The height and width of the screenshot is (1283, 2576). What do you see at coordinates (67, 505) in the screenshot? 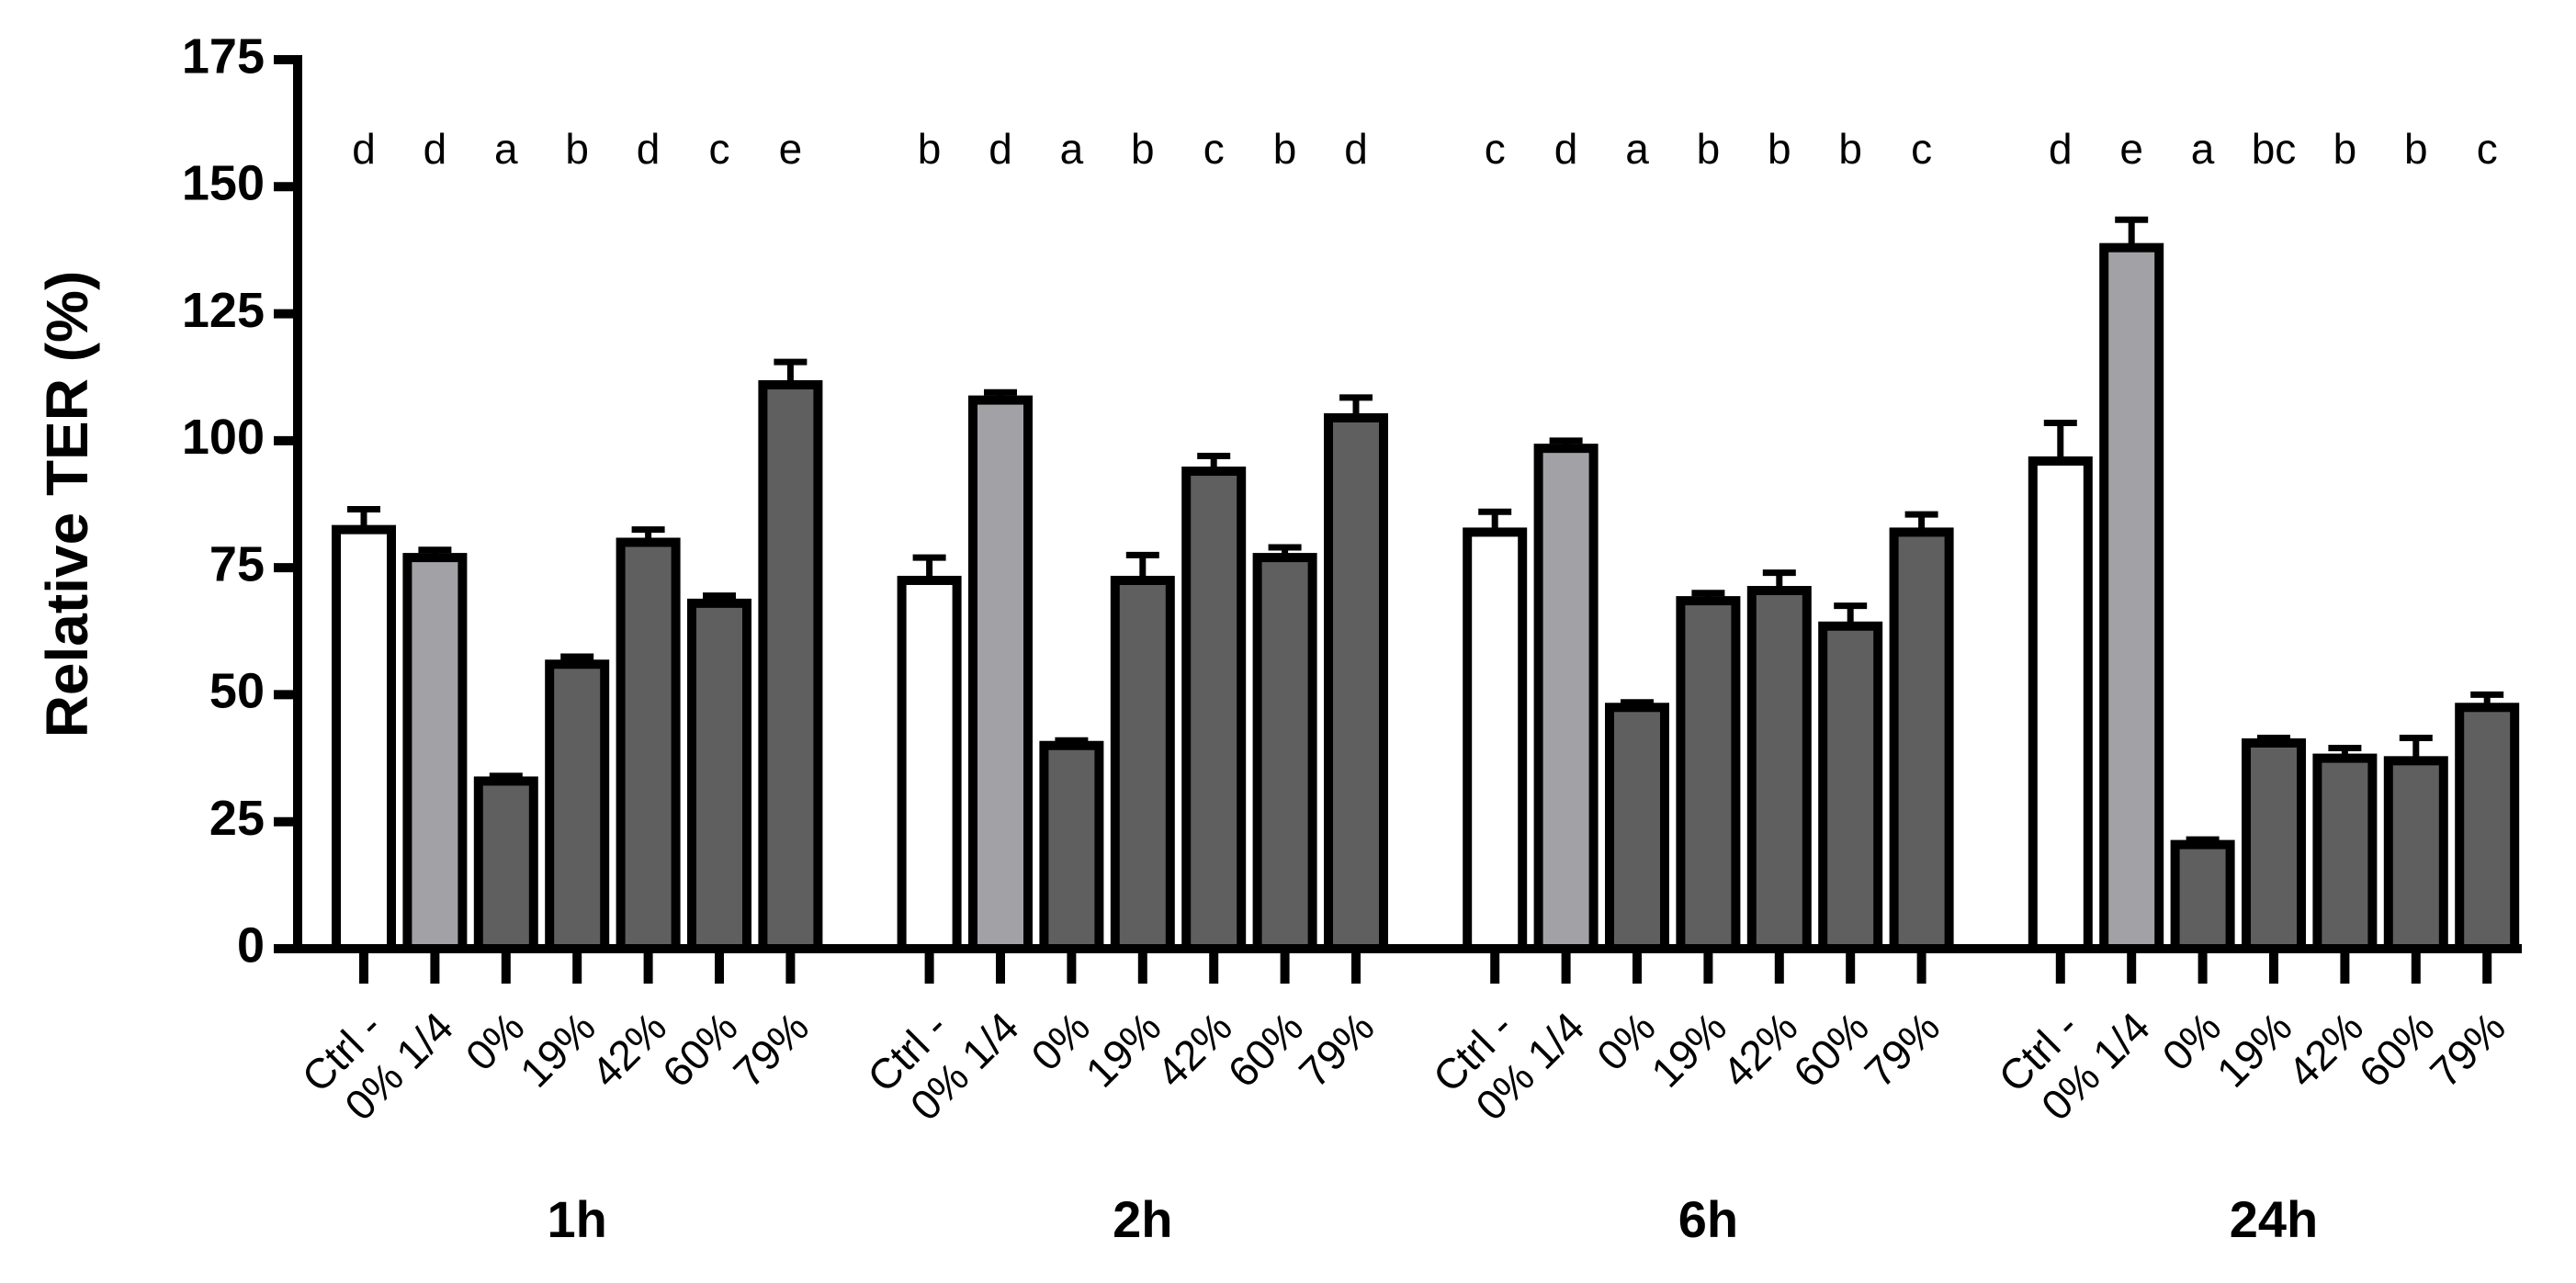
I see `y-axis-label: Relative TER (%)` at bounding box center [67, 505].